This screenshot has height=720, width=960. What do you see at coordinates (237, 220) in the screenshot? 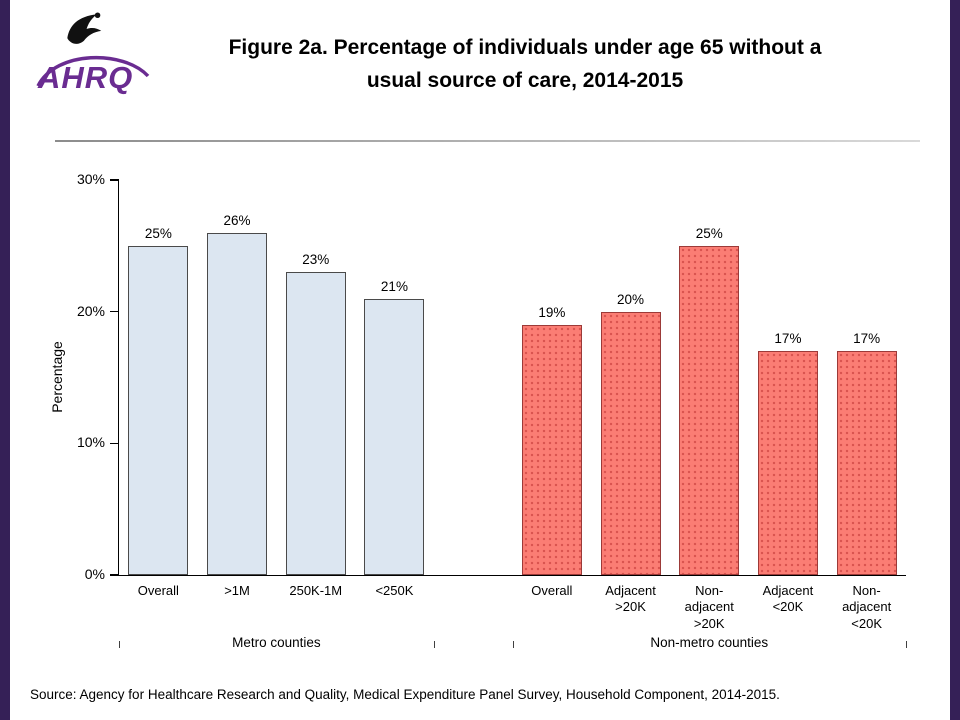
I see `bar-value-label: 26%` at bounding box center [237, 220].